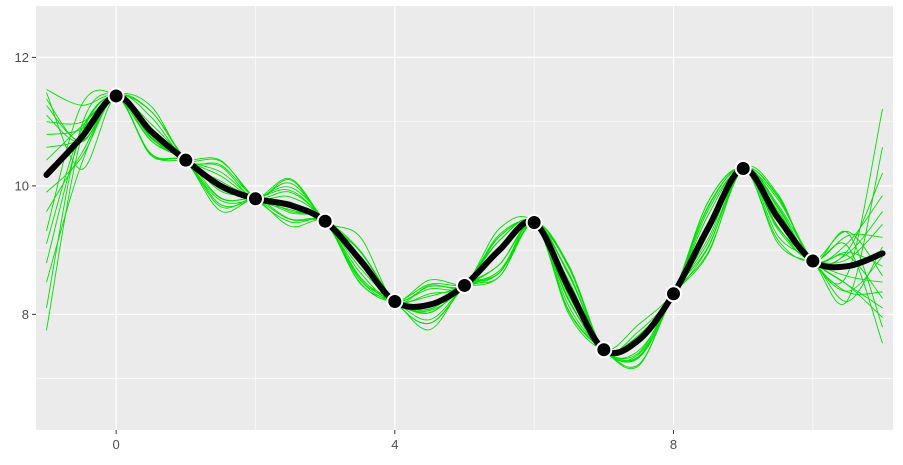 This screenshot has width=903, height=465. I want to click on y-axis: 8 10 12, so click(22, 186).